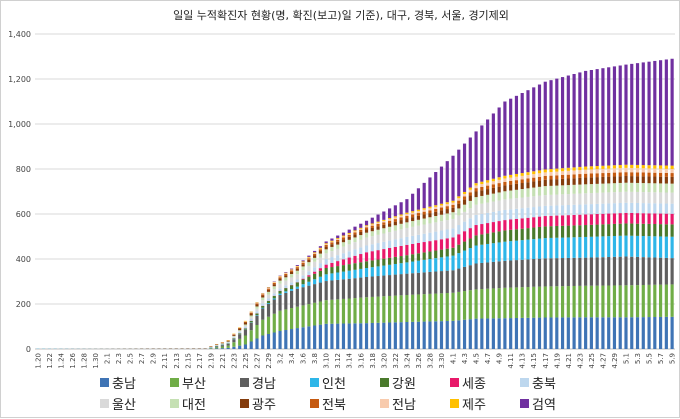 Image resolution: width=680 pixels, height=419 pixels. What do you see at coordinates (474, 405) in the screenshot?
I see `legend-label: 제주` at bounding box center [474, 405].